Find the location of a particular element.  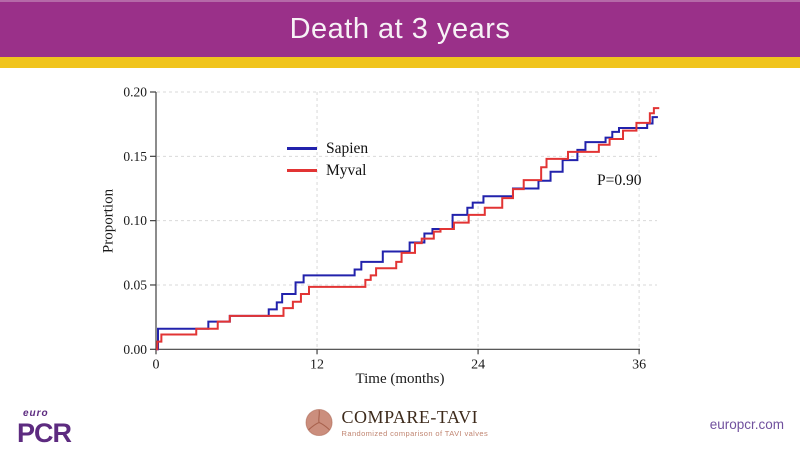

europcr-logo: euro PCR is located at coordinates (44, 428).